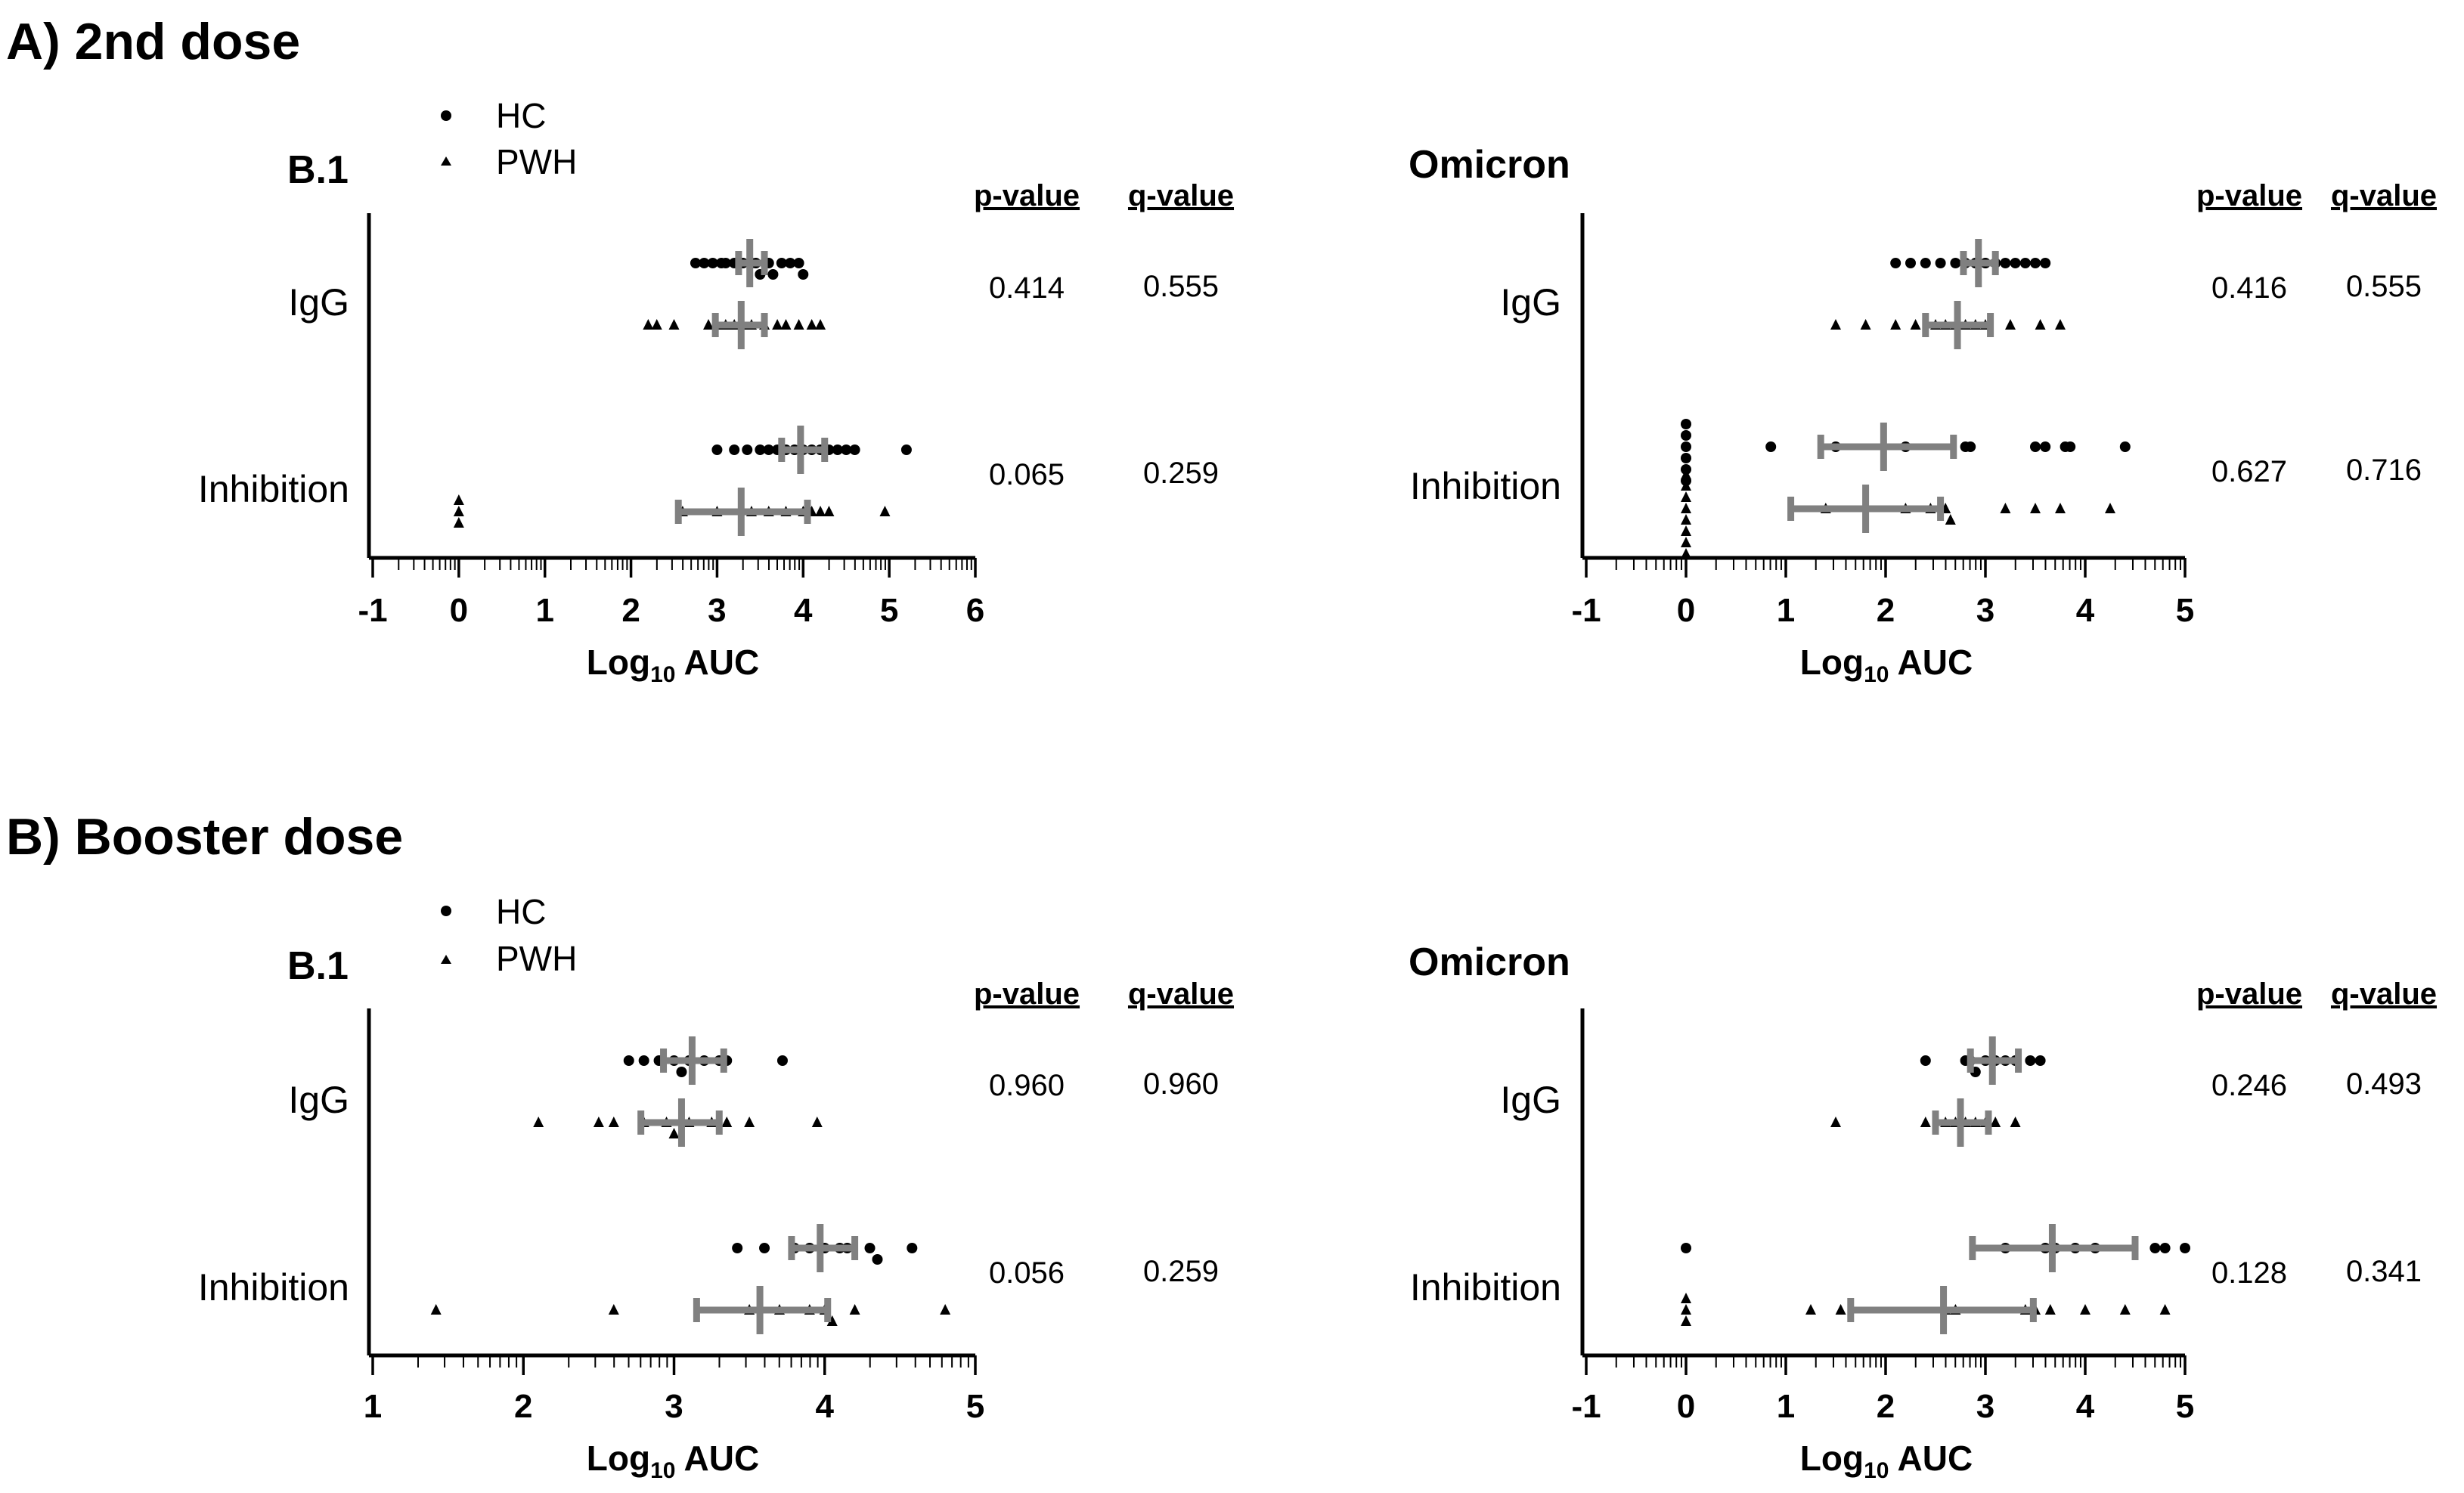 This screenshot has height=1493, width=2464. I want to click on q-value-header: q-value, so click(2384, 994).